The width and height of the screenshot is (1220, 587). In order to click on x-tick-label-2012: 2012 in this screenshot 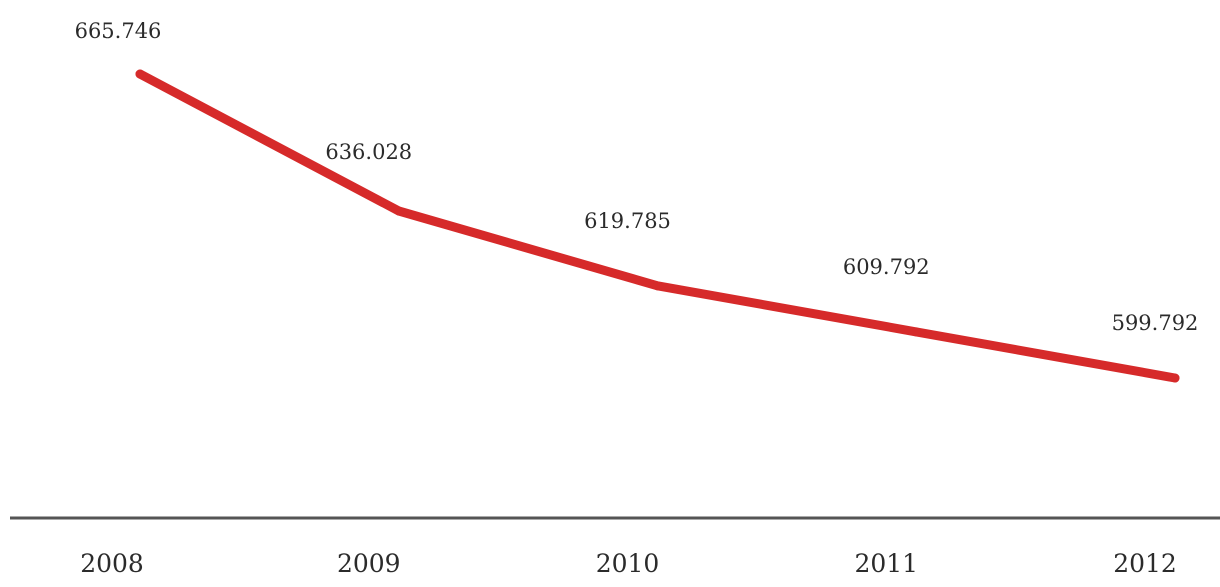, I will do `click(1145, 563)`.